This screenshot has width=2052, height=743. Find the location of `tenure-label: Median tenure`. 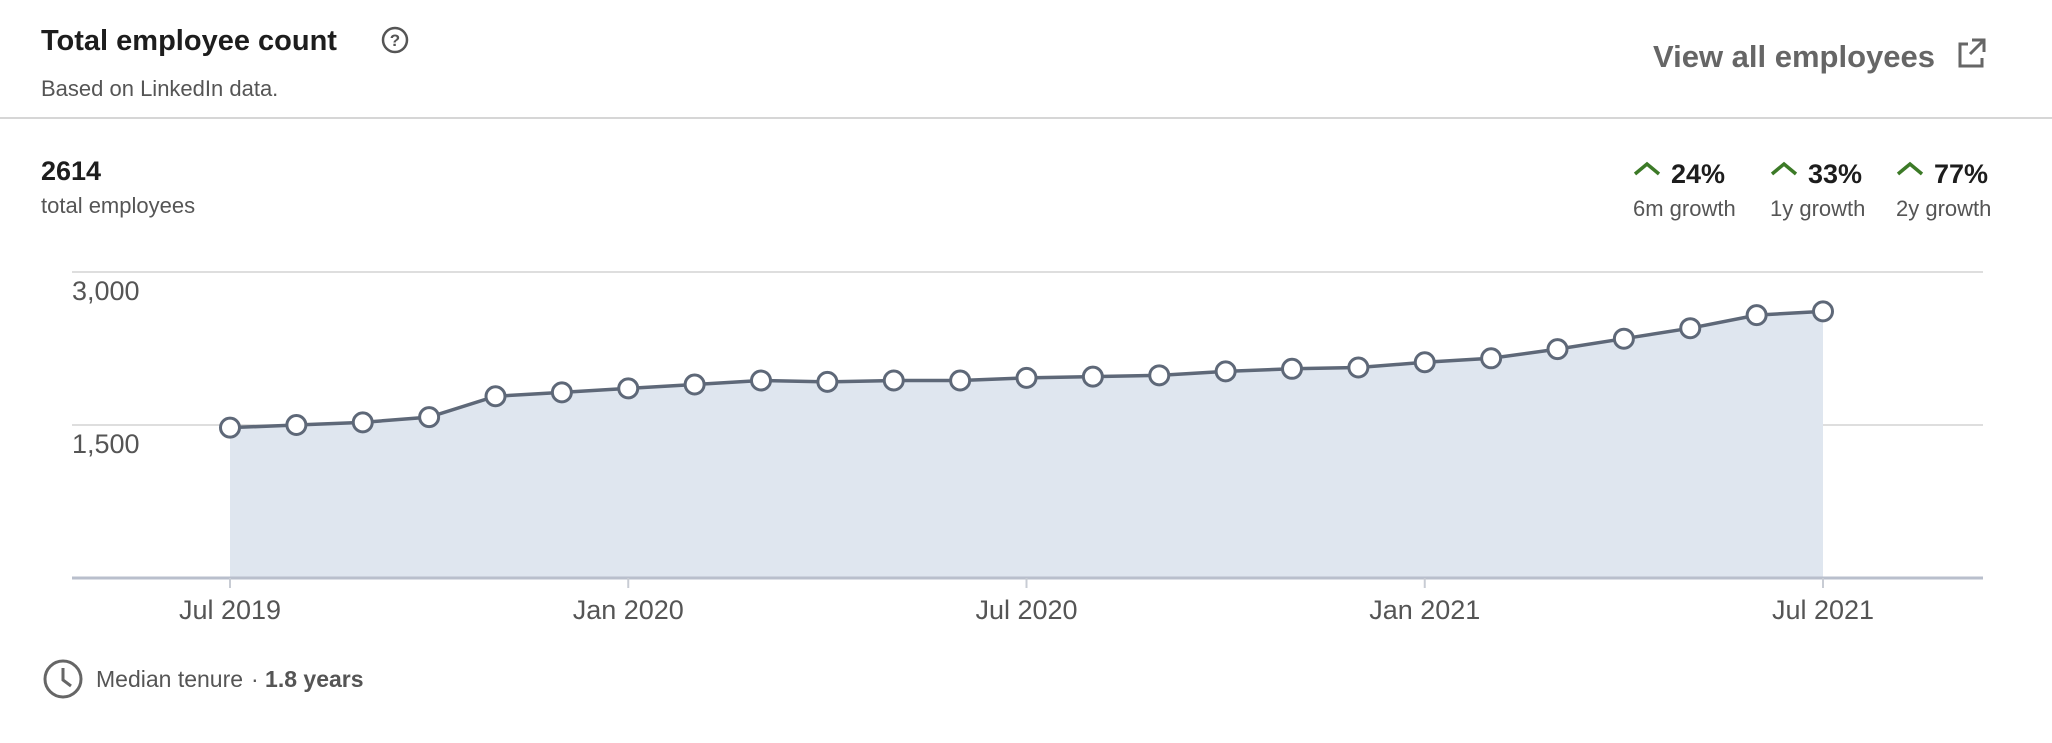

tenure-label: Median tenure is located at coordinates (169, 679).